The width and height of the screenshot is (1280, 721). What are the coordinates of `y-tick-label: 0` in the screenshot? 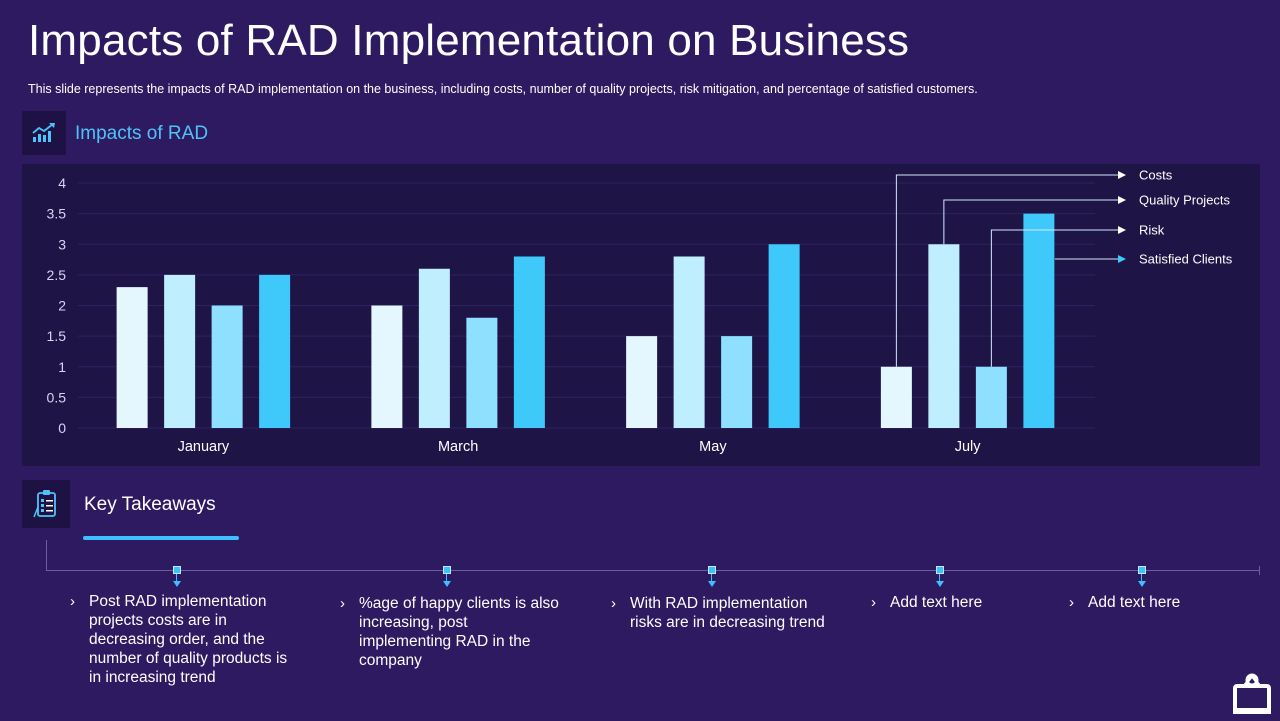 It's located at (62, 428).